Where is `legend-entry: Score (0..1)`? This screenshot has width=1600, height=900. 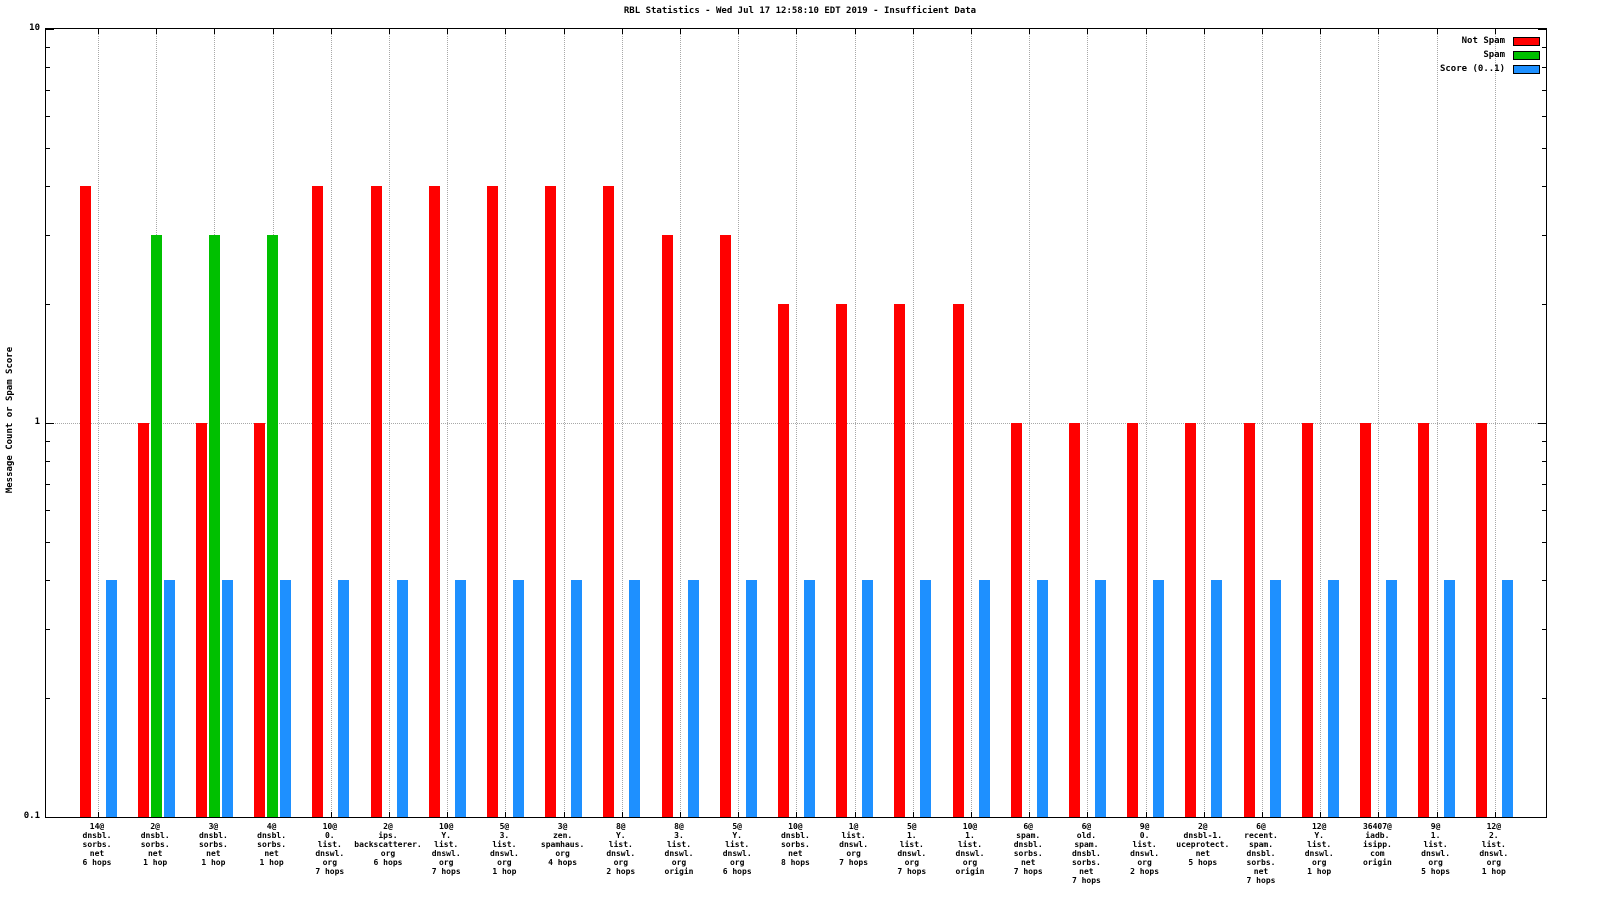 legend-entry: Score (0..1) is located at coordinates (1490, 69).